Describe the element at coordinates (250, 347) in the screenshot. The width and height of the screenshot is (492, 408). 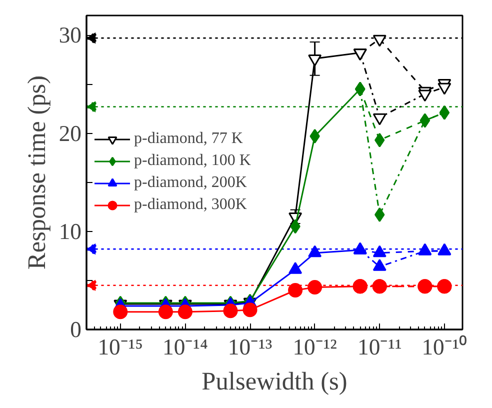
I see `x-tick-label: 10⁻¹³` at that location.